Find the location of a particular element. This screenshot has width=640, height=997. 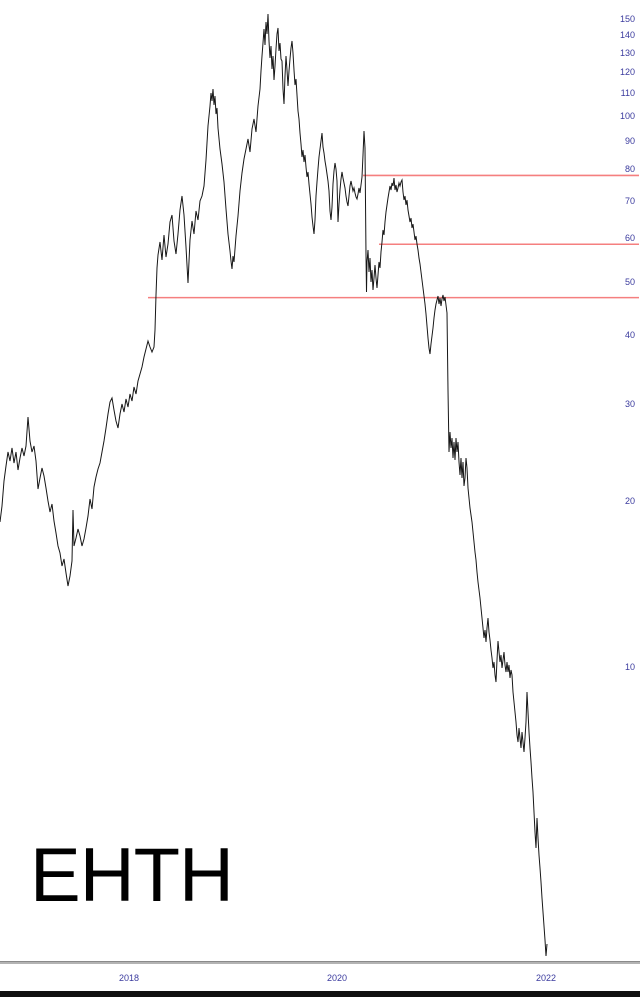

y-tick-label-20: 20 is located at coordinates (629, 501).